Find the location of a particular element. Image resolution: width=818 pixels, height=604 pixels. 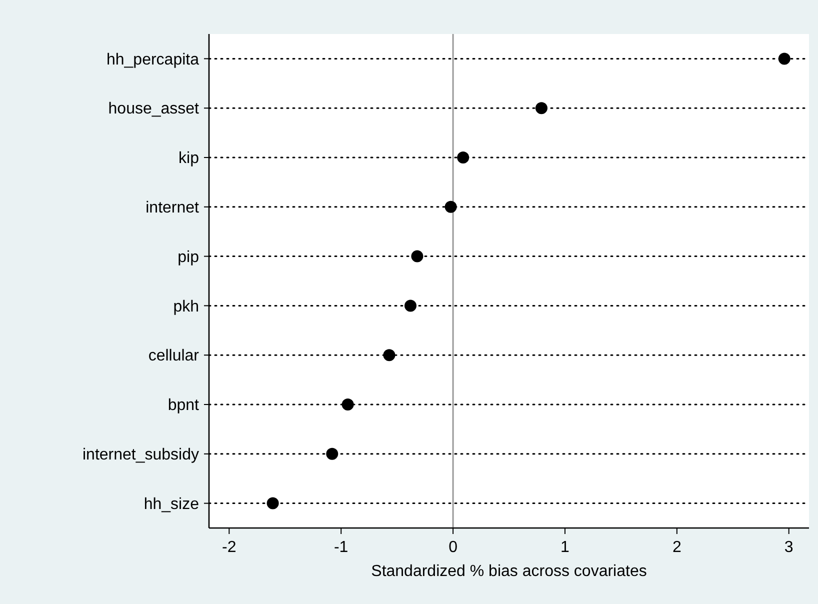

y-tick-label: house_asset is located at coordinates (154, 109).